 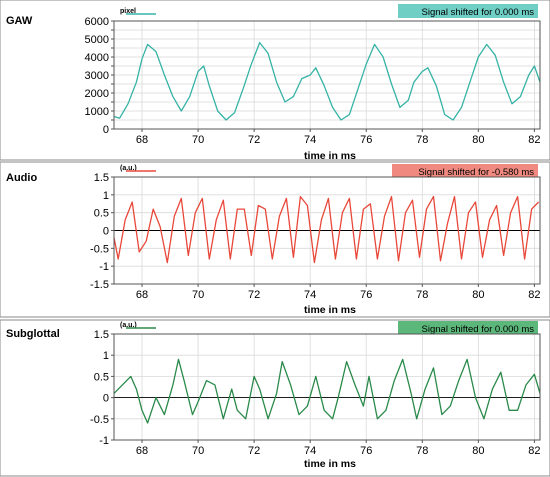 What do you see at coordinates (19, 21) in the screenshot?
I see `panel-label: GAW` at bounding box center [19, 21].